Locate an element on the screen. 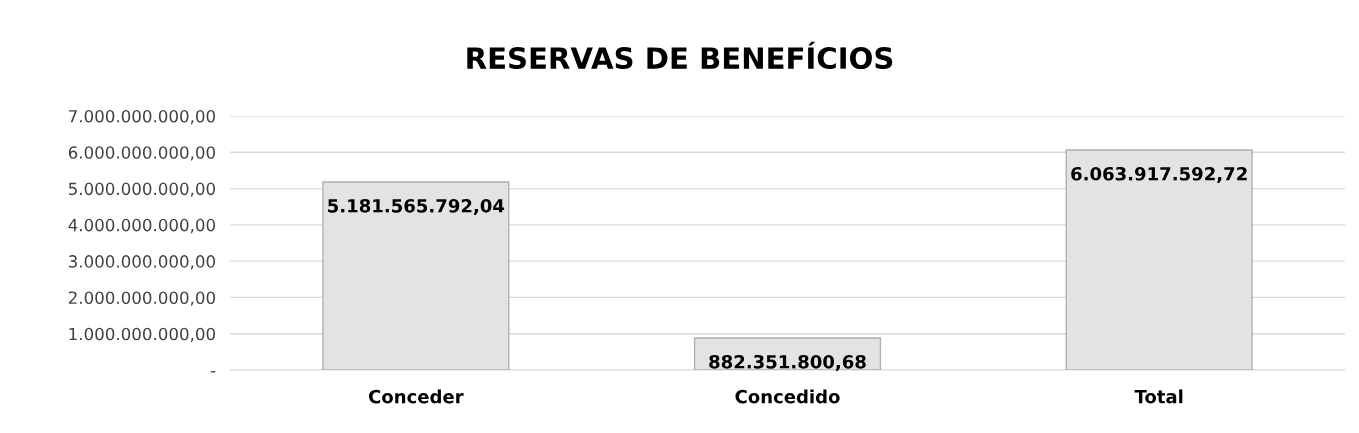  x-tick-label: Concedido is located at coordinates (787, 396).